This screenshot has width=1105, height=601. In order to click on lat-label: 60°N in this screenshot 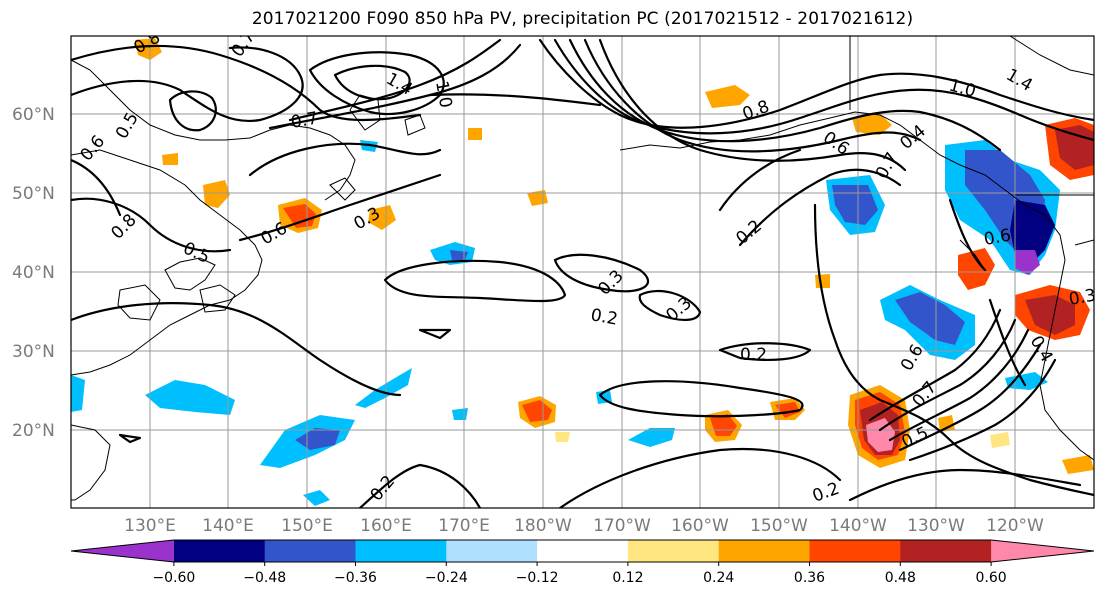, I will do `click(33, 115)`.